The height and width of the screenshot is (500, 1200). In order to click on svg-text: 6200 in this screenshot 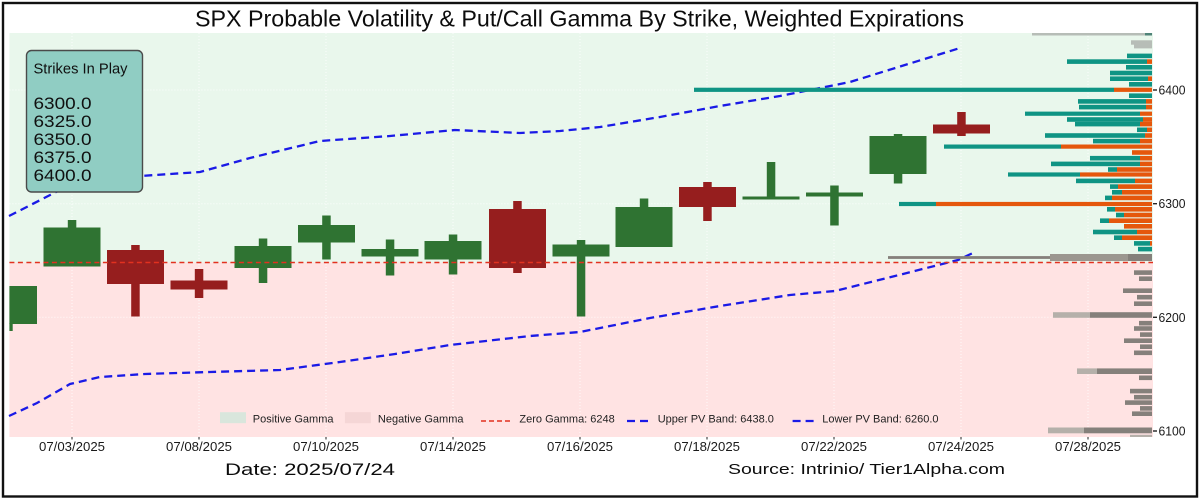, I will do `click(1172, 317)`.